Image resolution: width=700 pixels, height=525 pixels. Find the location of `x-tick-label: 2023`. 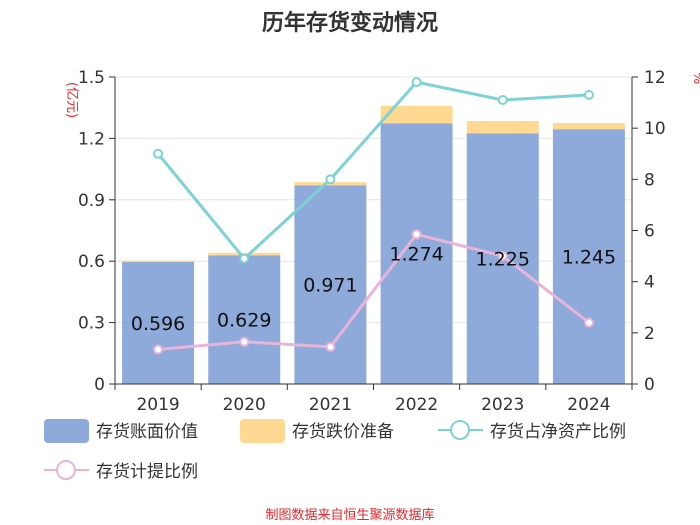

x-tick-label: 2023 is located at coordinates (502, 405).